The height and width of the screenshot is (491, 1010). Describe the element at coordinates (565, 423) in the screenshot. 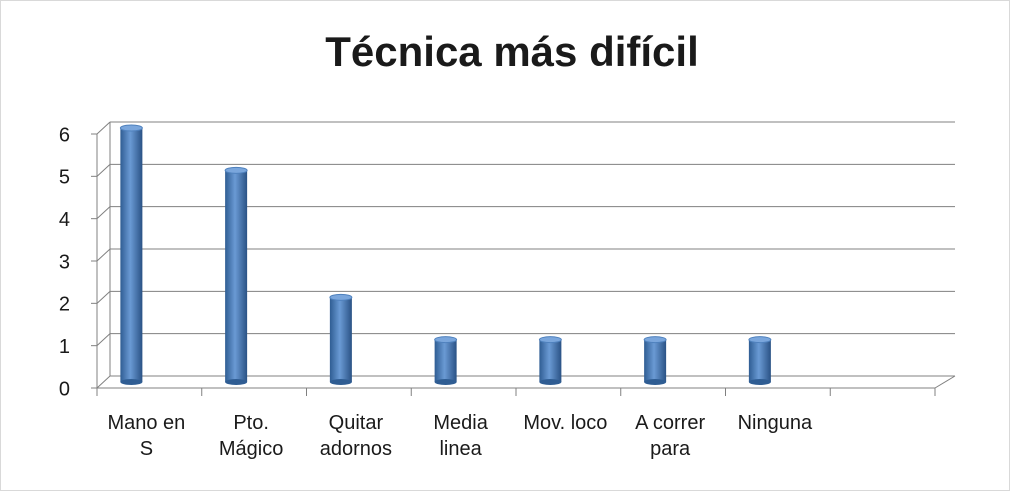

I see `x-tick-label: Mov. loco` at that location.